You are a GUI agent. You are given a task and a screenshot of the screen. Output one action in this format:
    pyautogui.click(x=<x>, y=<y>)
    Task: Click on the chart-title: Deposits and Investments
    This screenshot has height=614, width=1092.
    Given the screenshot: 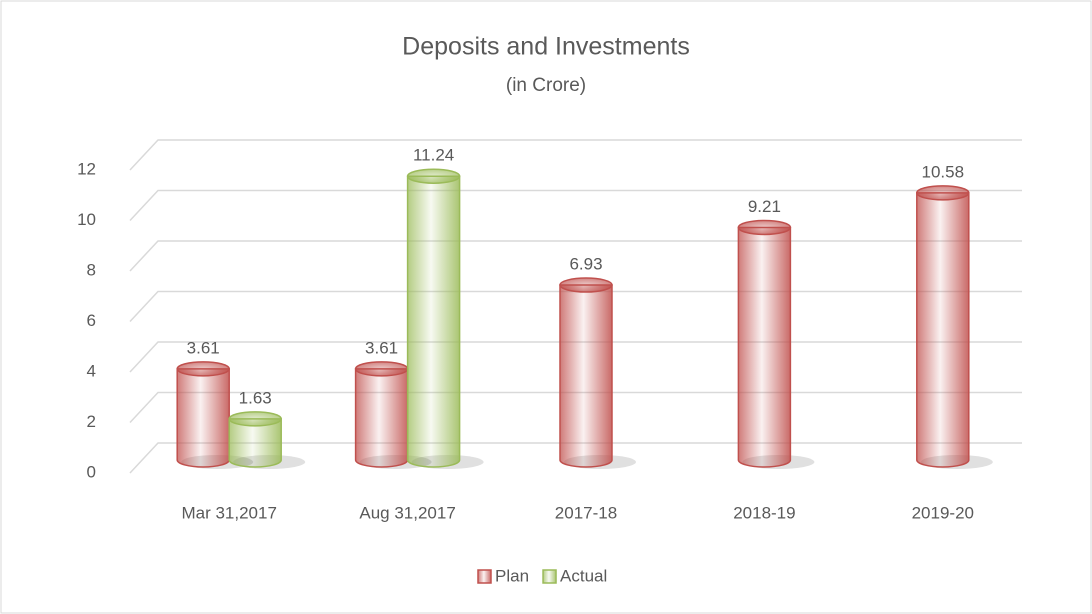 What is the action you would take?
    pyautogui.click(x=546, y=47)
    